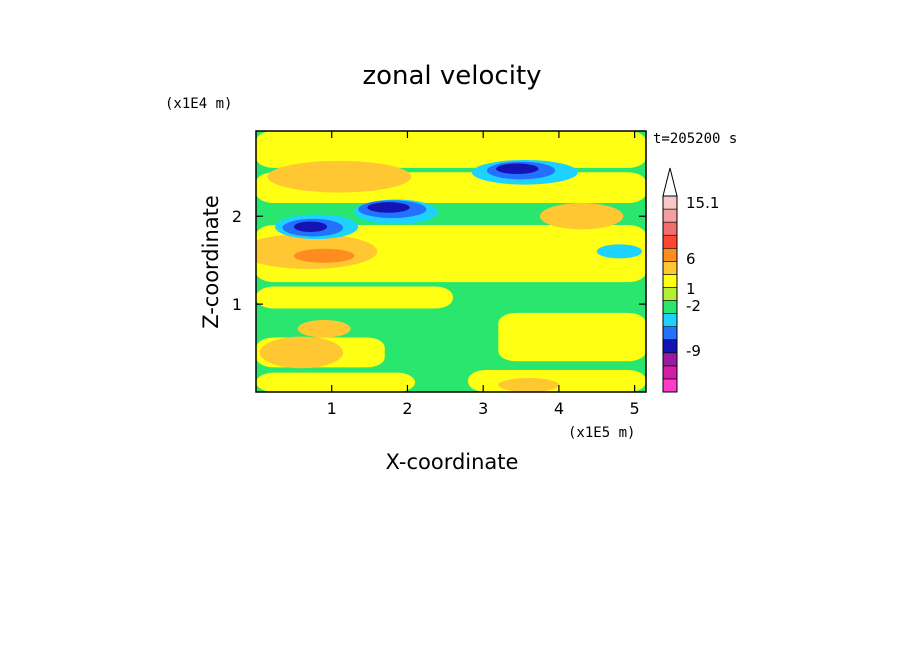 The height and width of the screenshot is (654, 904). Describe the element at coordinates (211, 262) in the screenshot. I see `y-axis-label: Z-coordinate` at that location.